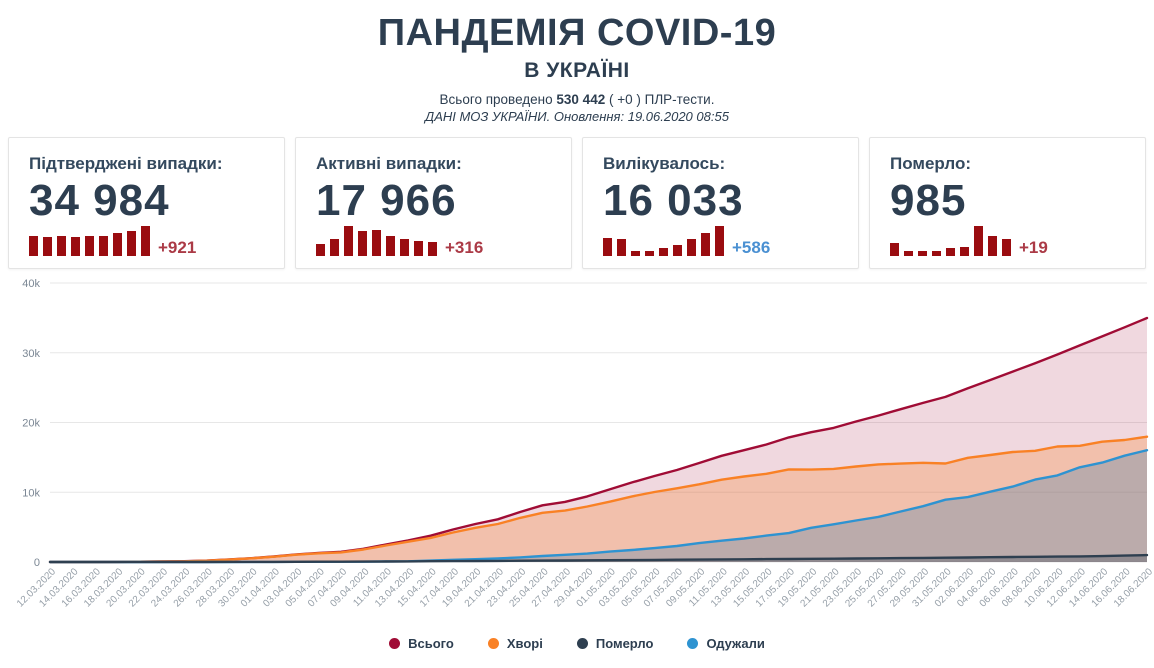  Describe the element at coordinates (686, 241) in the screenshot. I see `sparkline: +586` at that location.